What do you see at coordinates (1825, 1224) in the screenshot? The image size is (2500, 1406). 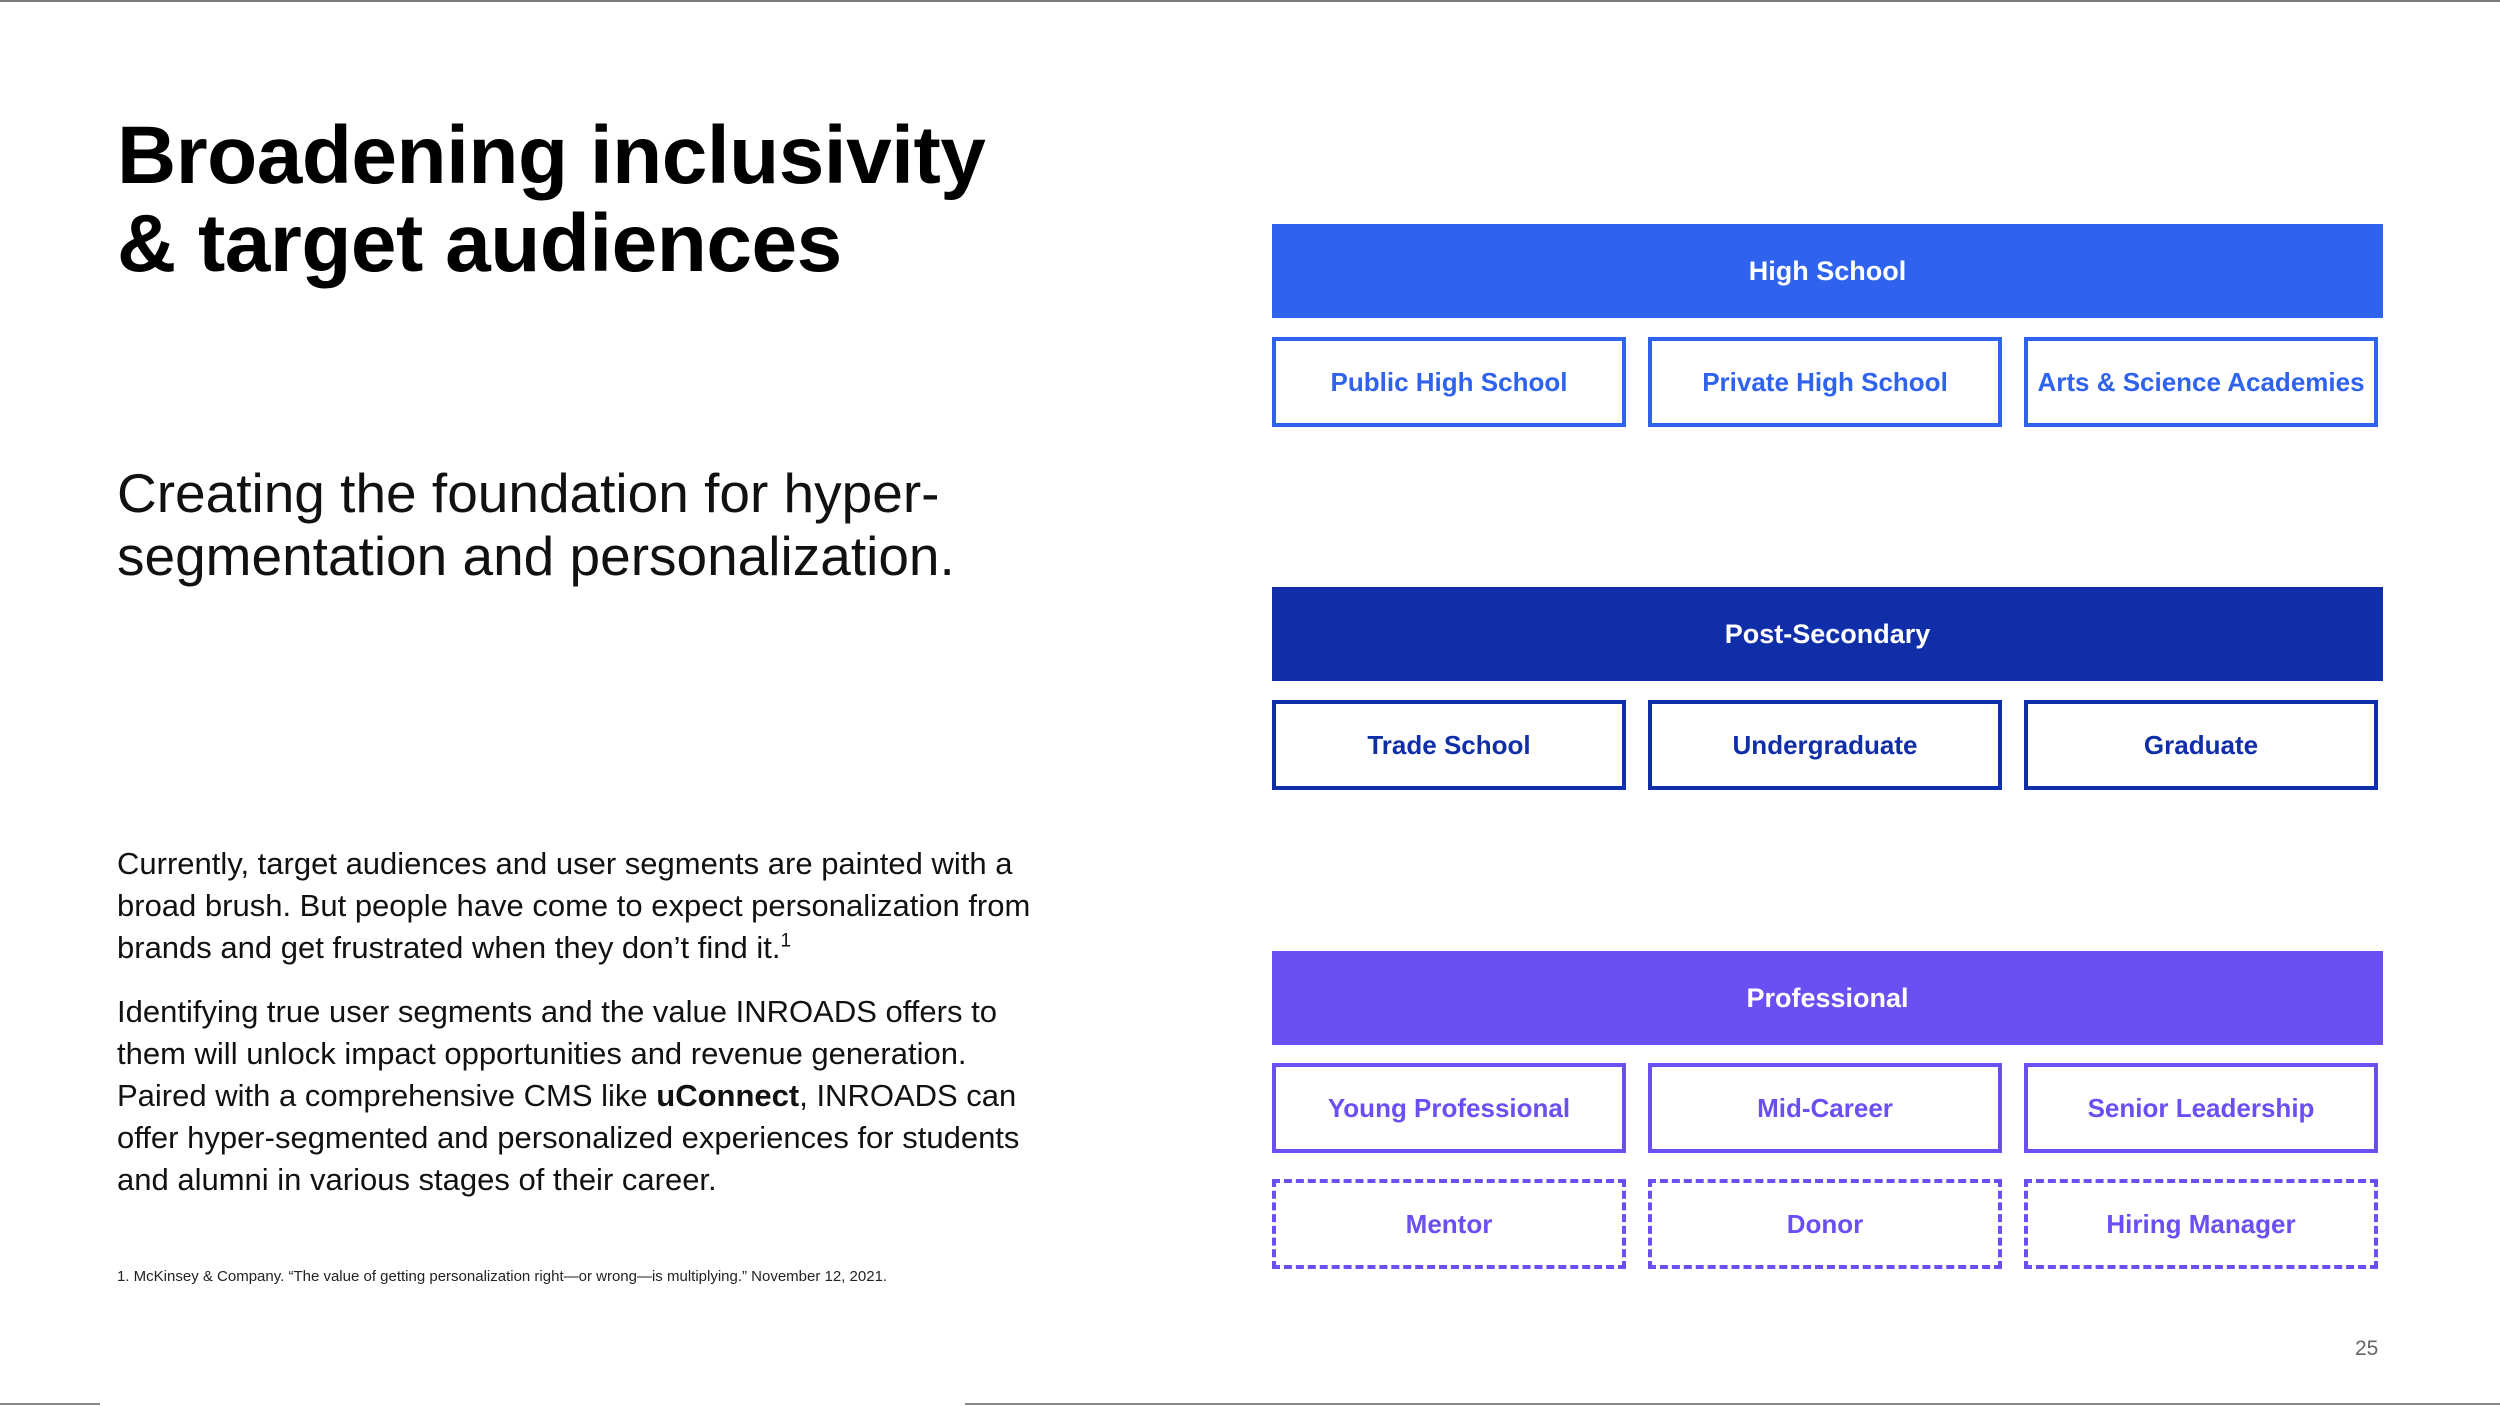 I see `segment-donor: Donor` at bounding box center [1825, 1224].